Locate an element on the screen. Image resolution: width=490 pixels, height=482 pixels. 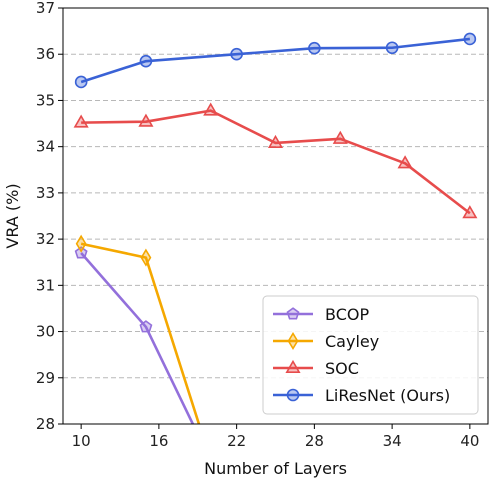
series-line-cayley is located at coordinates (140, 333).